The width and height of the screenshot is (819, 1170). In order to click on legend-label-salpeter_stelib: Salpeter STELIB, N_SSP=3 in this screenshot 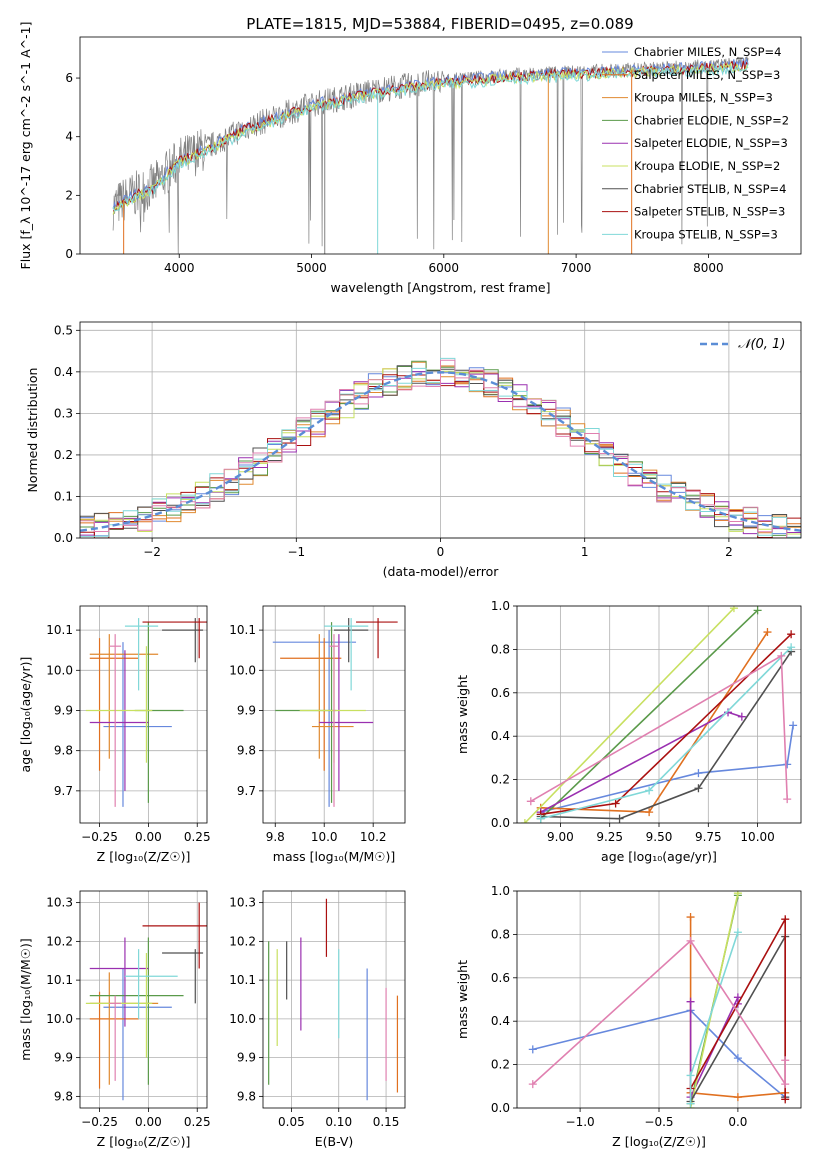, I will do `click(709, 212)`.